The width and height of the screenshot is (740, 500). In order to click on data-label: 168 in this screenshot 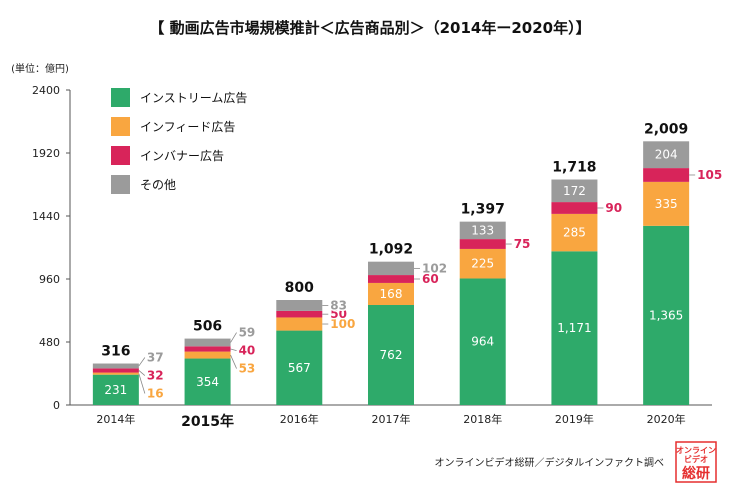, I will do `click(391, 294)`.